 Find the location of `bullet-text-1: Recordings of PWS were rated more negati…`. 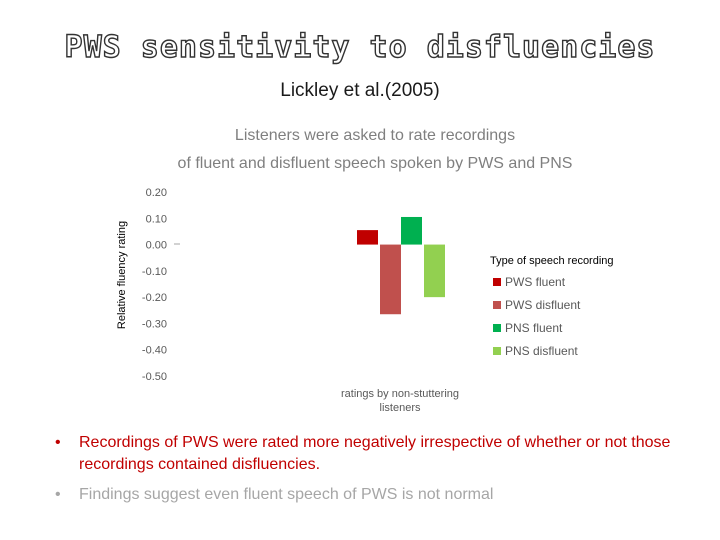

bullet-text-1: Recordings of PWS were rated more negati… is located at coordinates (375, 453).